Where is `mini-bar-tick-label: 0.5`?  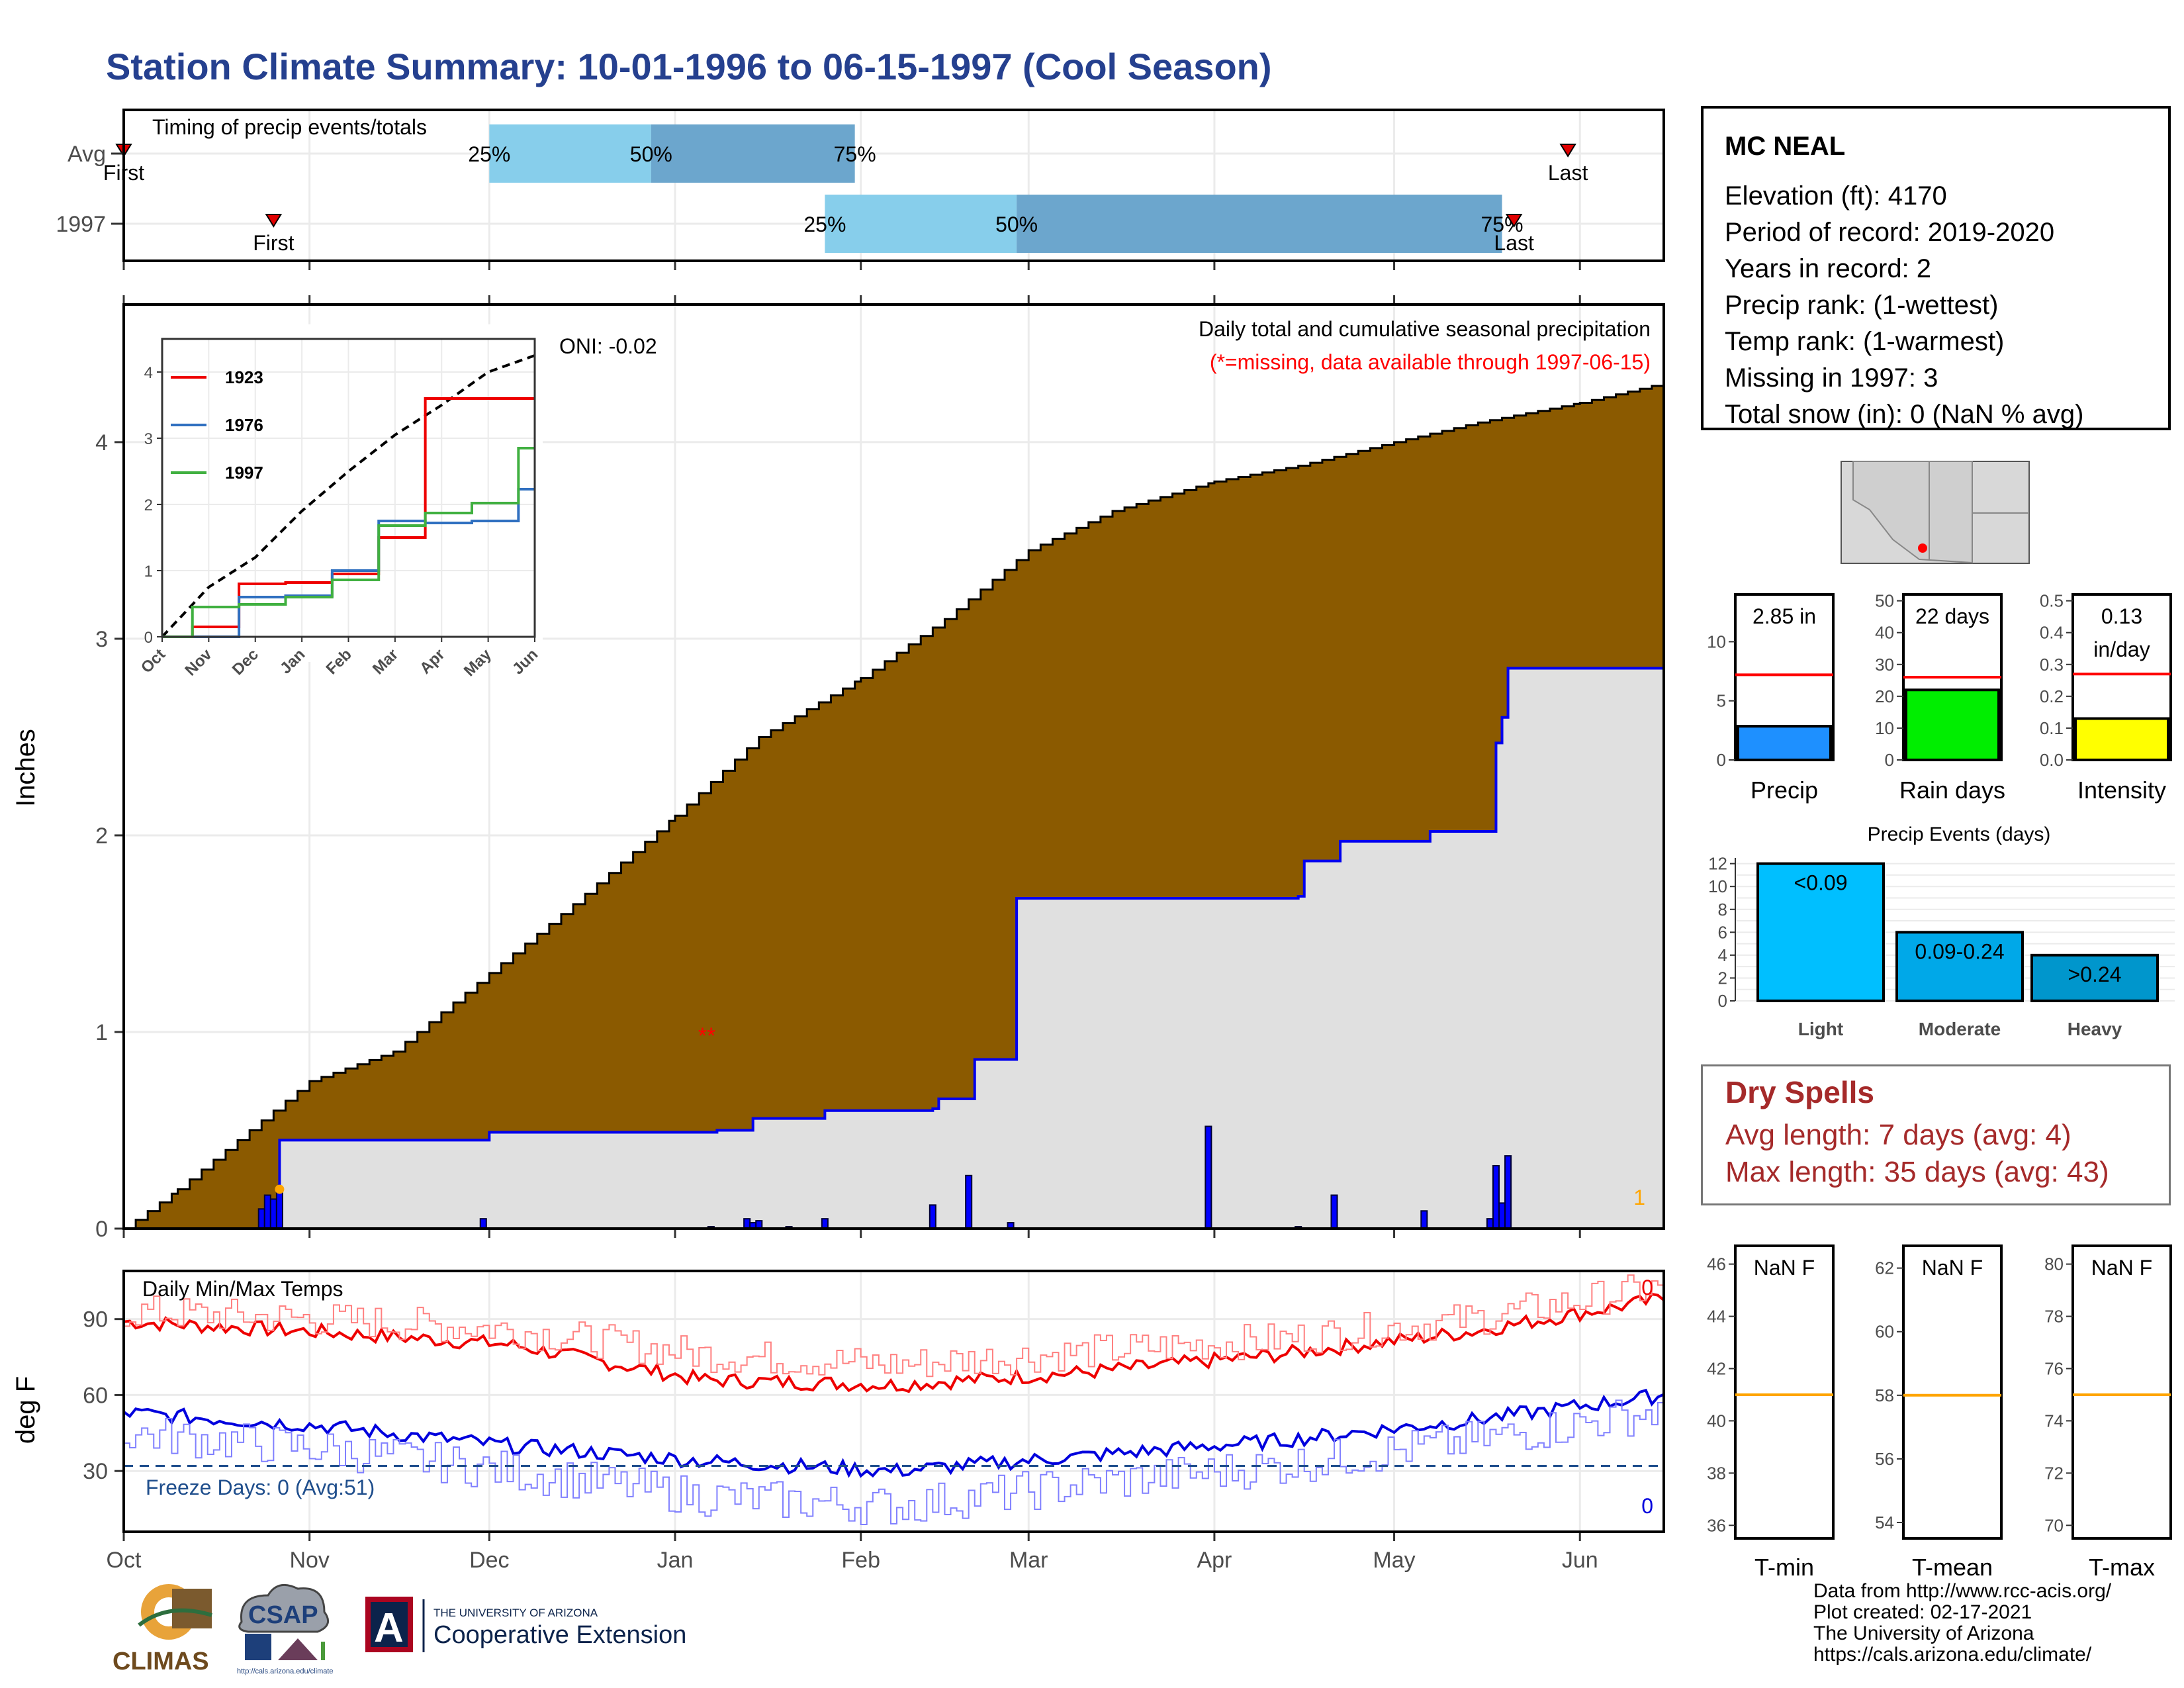
mini-bar-tick-label: 0.5 is located at coordinates (2052, 601).